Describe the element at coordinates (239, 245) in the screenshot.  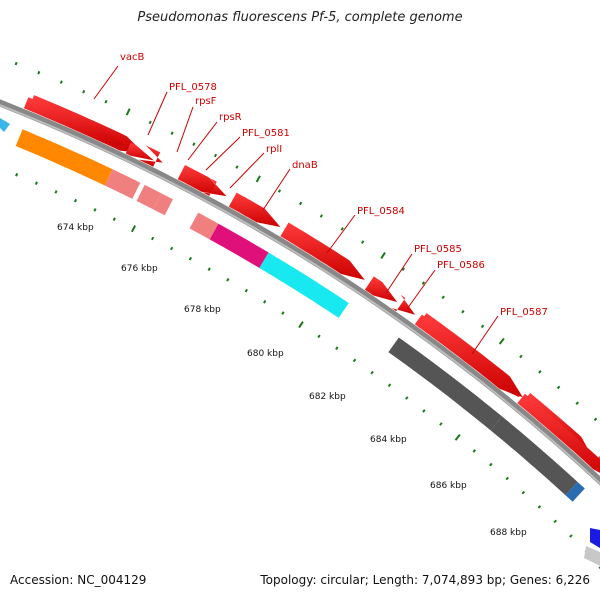
I see `cds-dnaB` at that location.